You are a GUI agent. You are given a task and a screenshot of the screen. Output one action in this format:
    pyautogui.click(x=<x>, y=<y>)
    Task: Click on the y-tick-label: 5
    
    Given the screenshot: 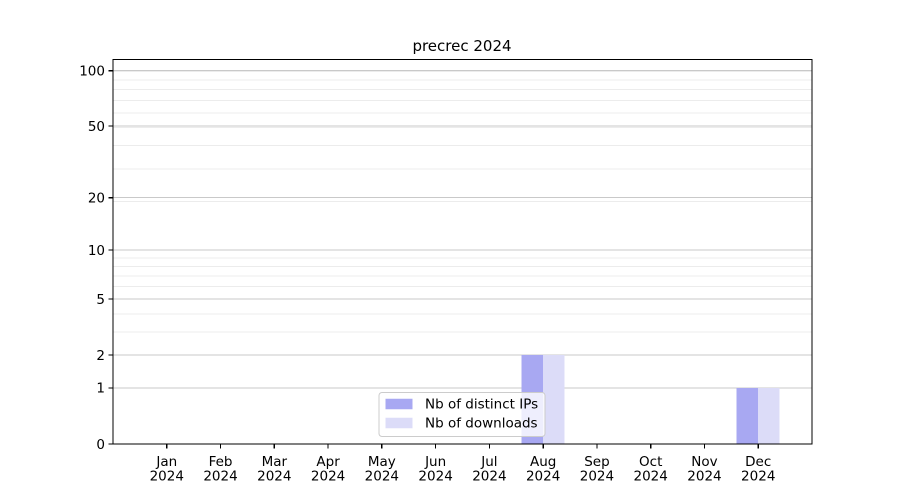 What is the action you would take?
    pyautogui.click(x=100, y=300)
    